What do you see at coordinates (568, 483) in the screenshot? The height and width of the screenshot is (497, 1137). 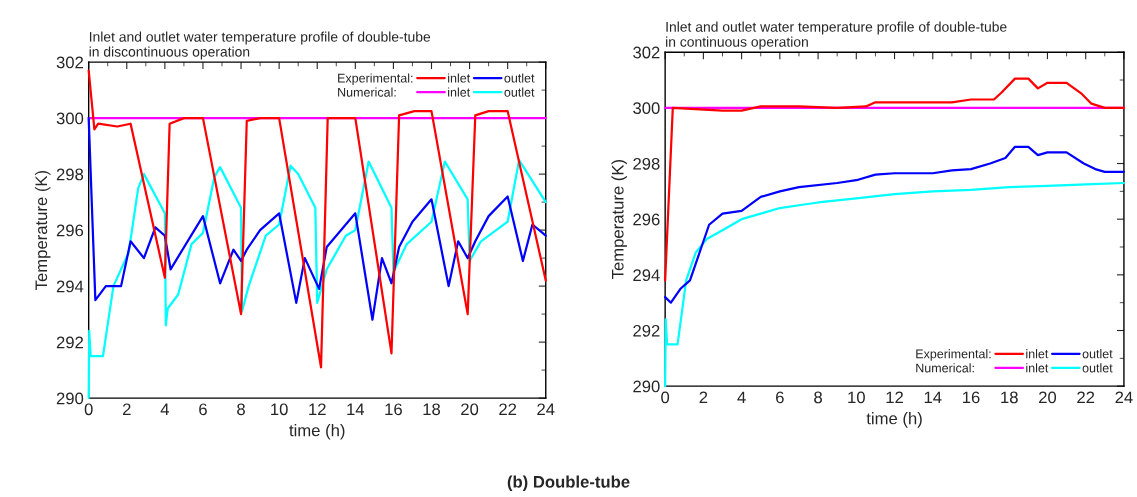 I see `text: (b) Double-tube` at bounding box center [568, 483].